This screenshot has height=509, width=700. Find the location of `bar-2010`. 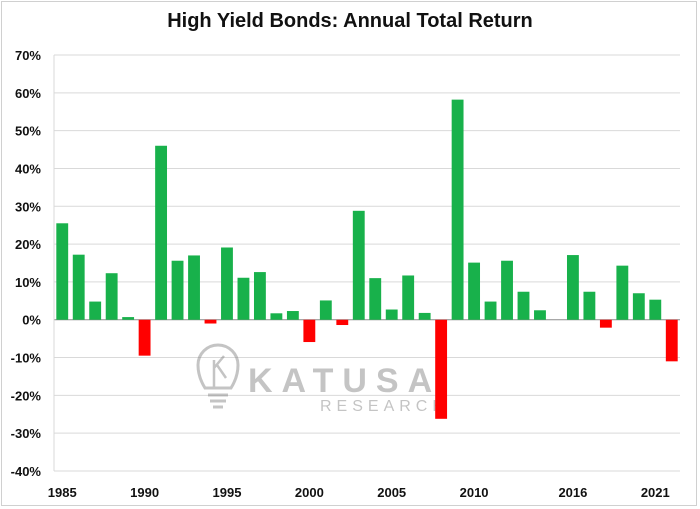

bar-2010 is located at coordinates (474, 291).